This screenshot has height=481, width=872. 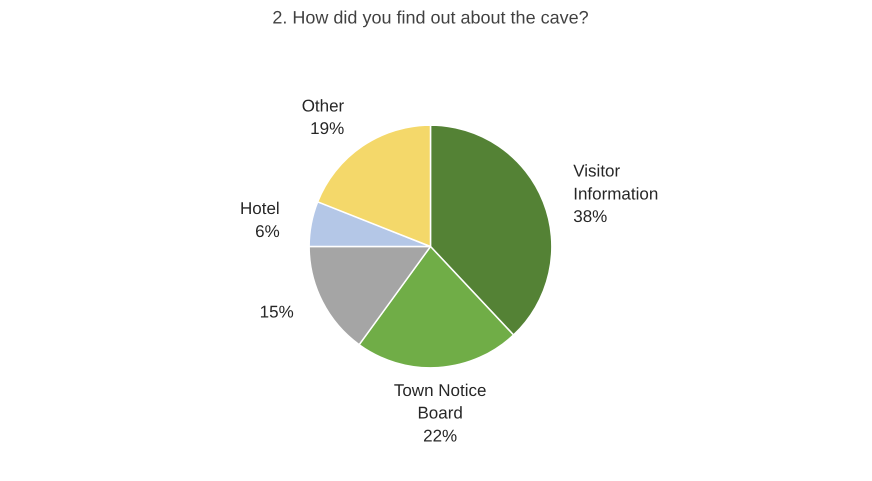 What do you see at coordinates (440, 436) in the screenshot?
I see `data-label: 22%` at bounding box center [440, 436].